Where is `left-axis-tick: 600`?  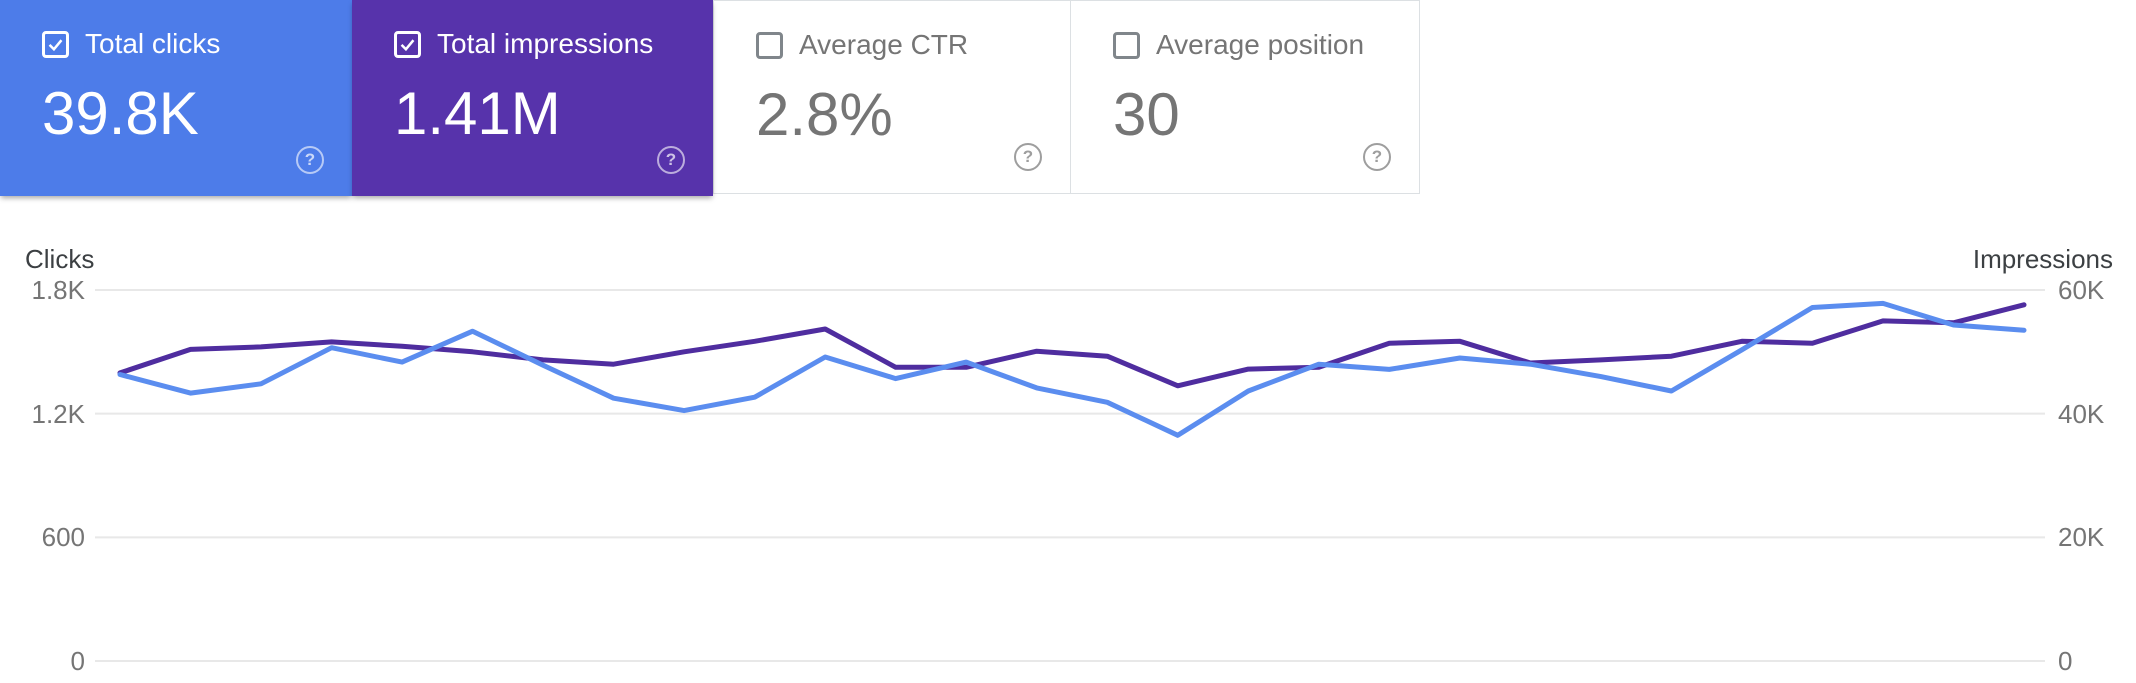 left-axis-tick: 600 is located at coordinates (63, 537).